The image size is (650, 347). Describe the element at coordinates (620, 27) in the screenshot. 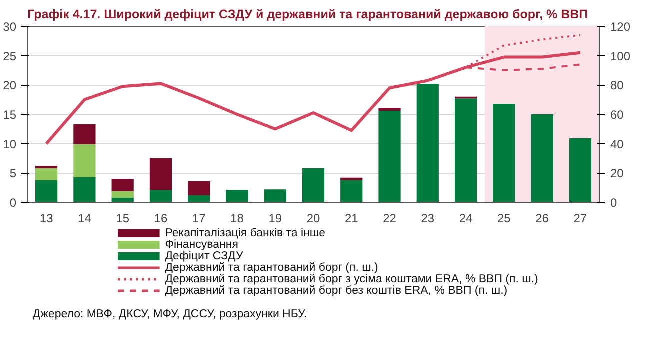

I see `y2-tick-label: 120` at that location.